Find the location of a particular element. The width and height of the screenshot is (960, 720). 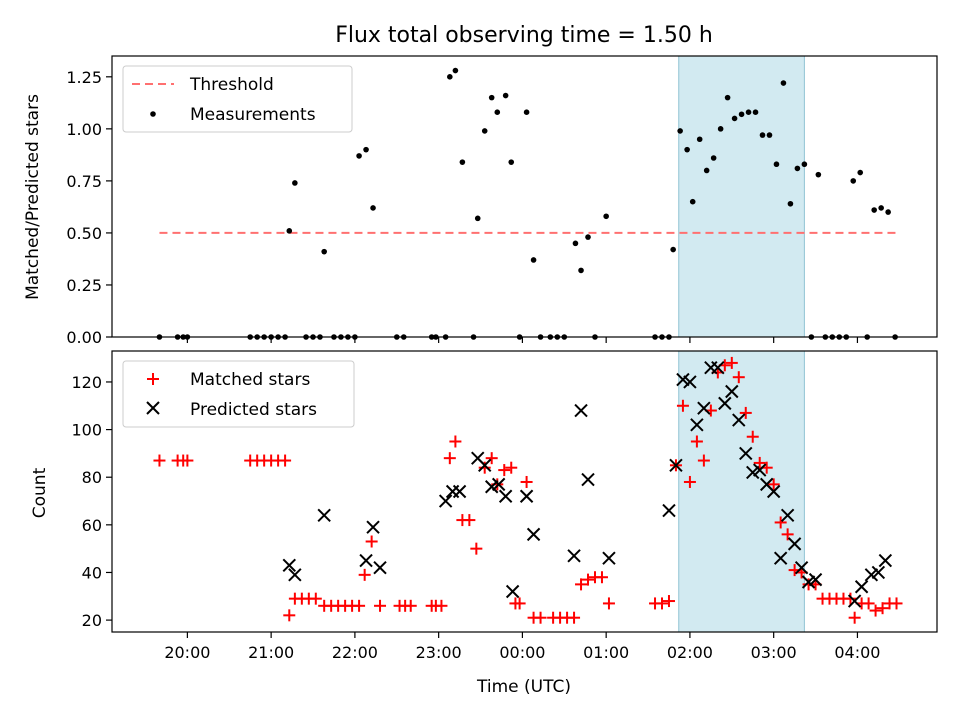

legend-measurements-label: Measurements is located at coordinates (253, 115).